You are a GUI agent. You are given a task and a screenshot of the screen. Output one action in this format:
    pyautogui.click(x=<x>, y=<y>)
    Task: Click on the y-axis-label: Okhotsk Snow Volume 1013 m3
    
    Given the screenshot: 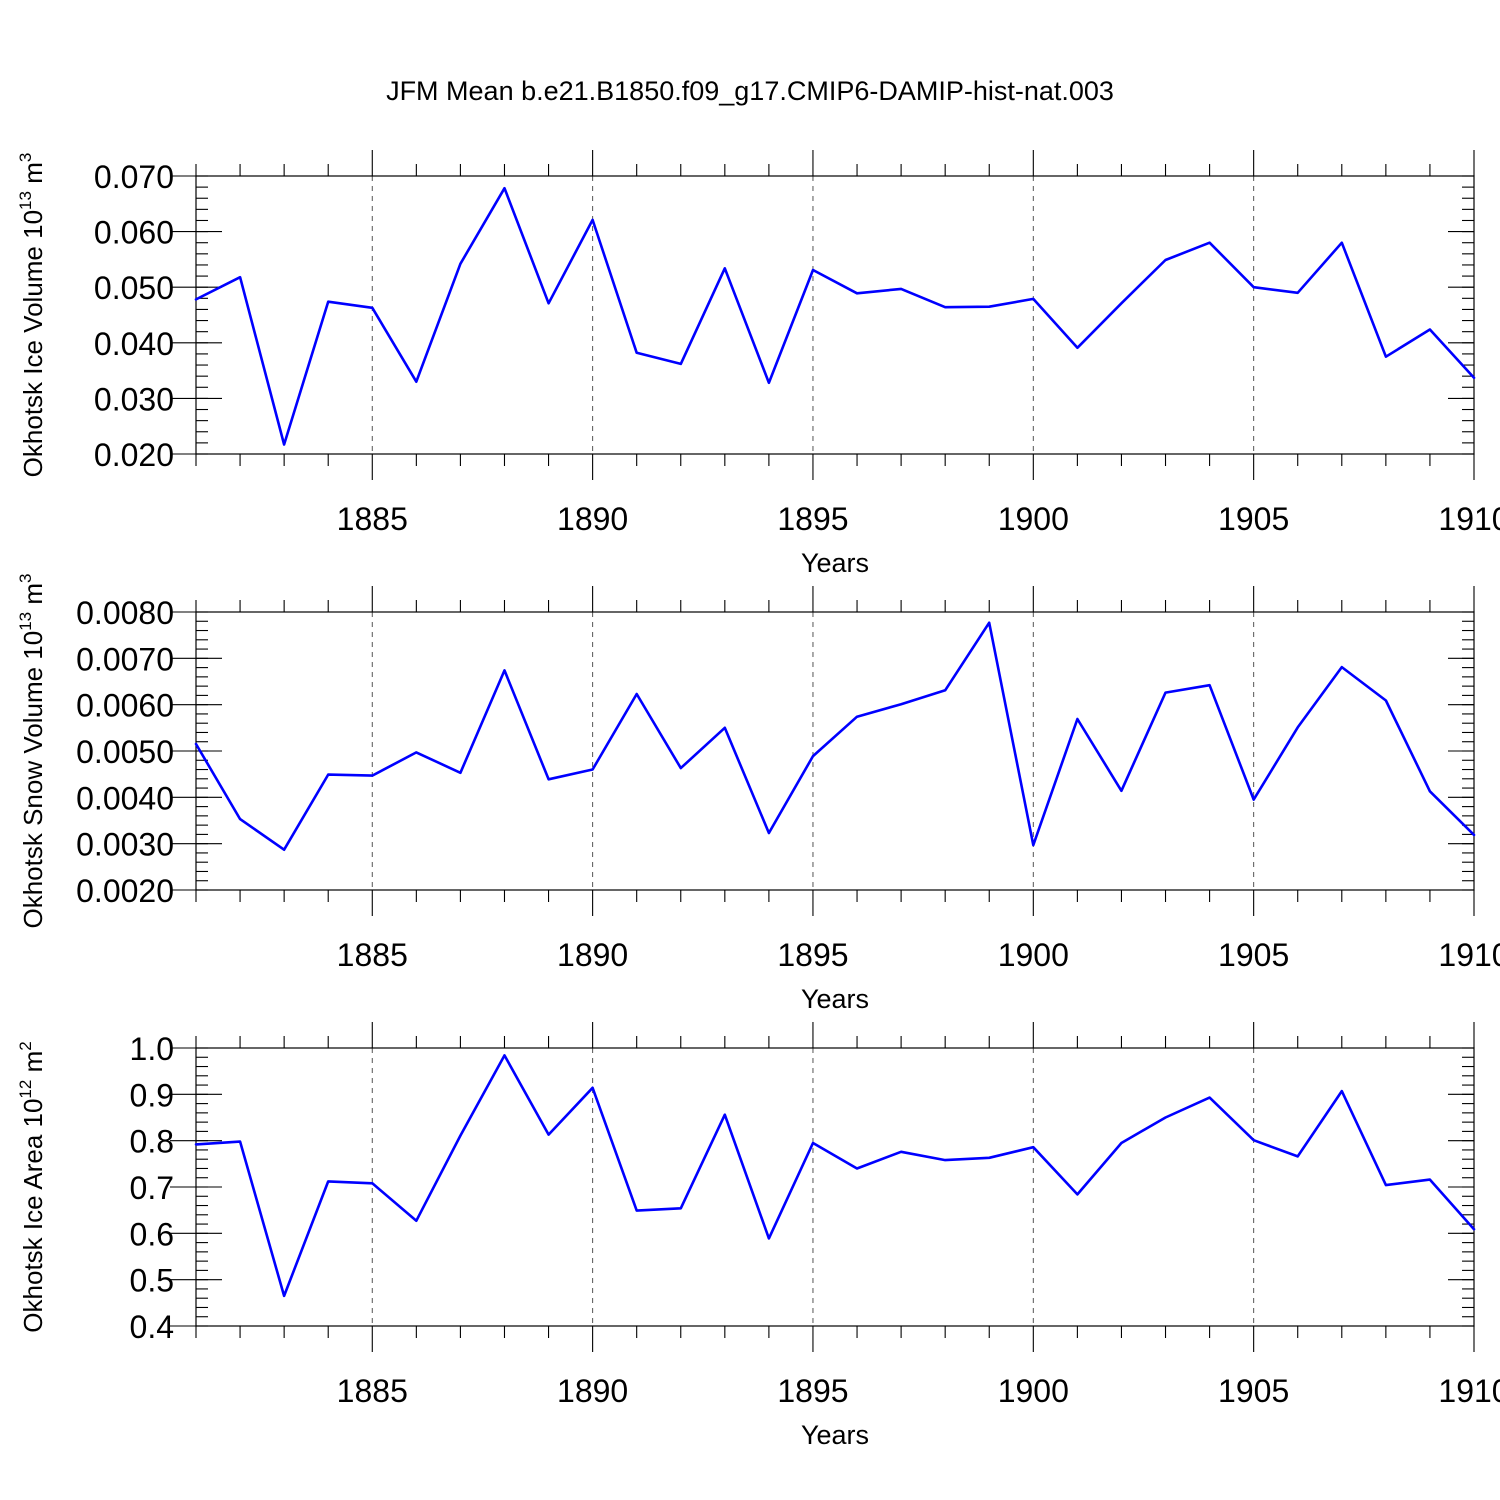 What is the action you would take?
    pyautogui.click(x=32, y=751)
    